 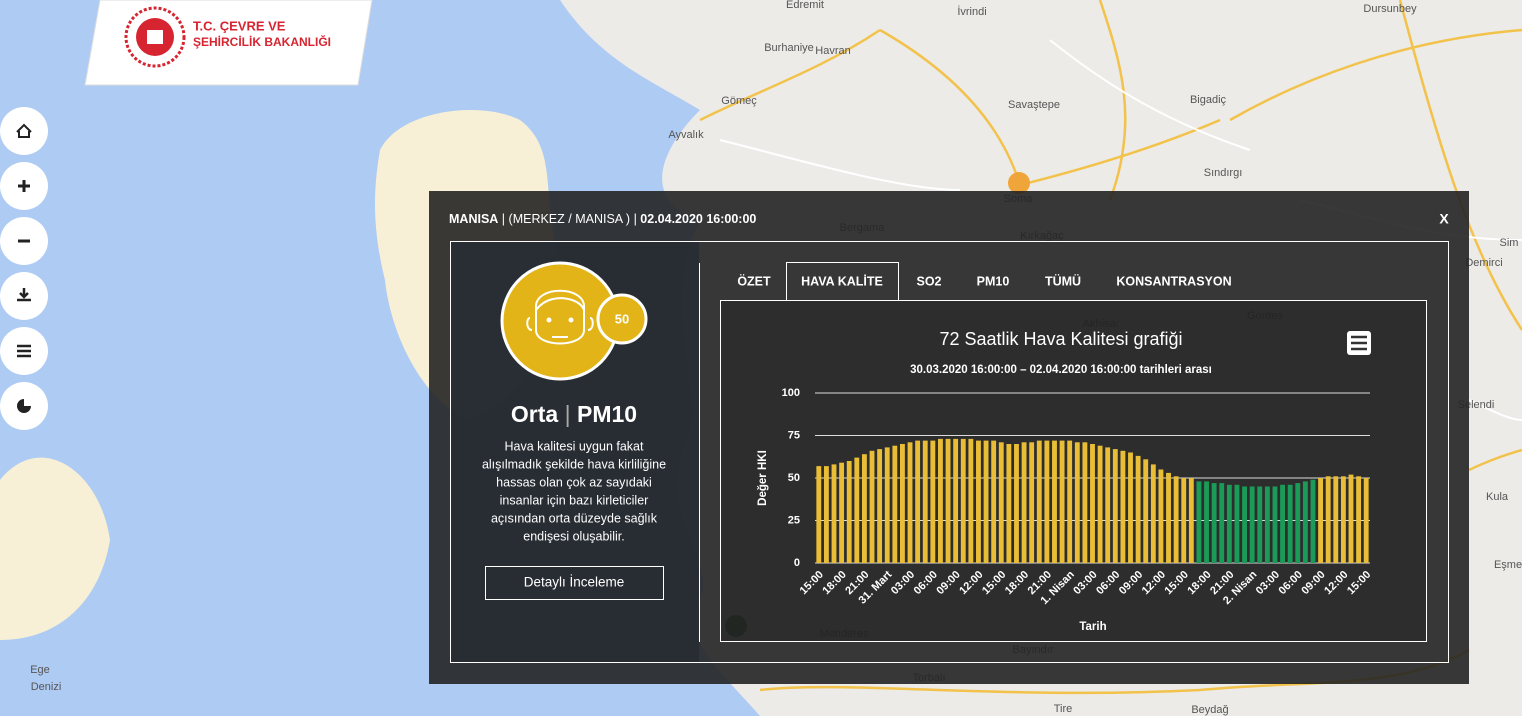 I want to click on map-label: Bigadiç, so click(x=1208, y=100).